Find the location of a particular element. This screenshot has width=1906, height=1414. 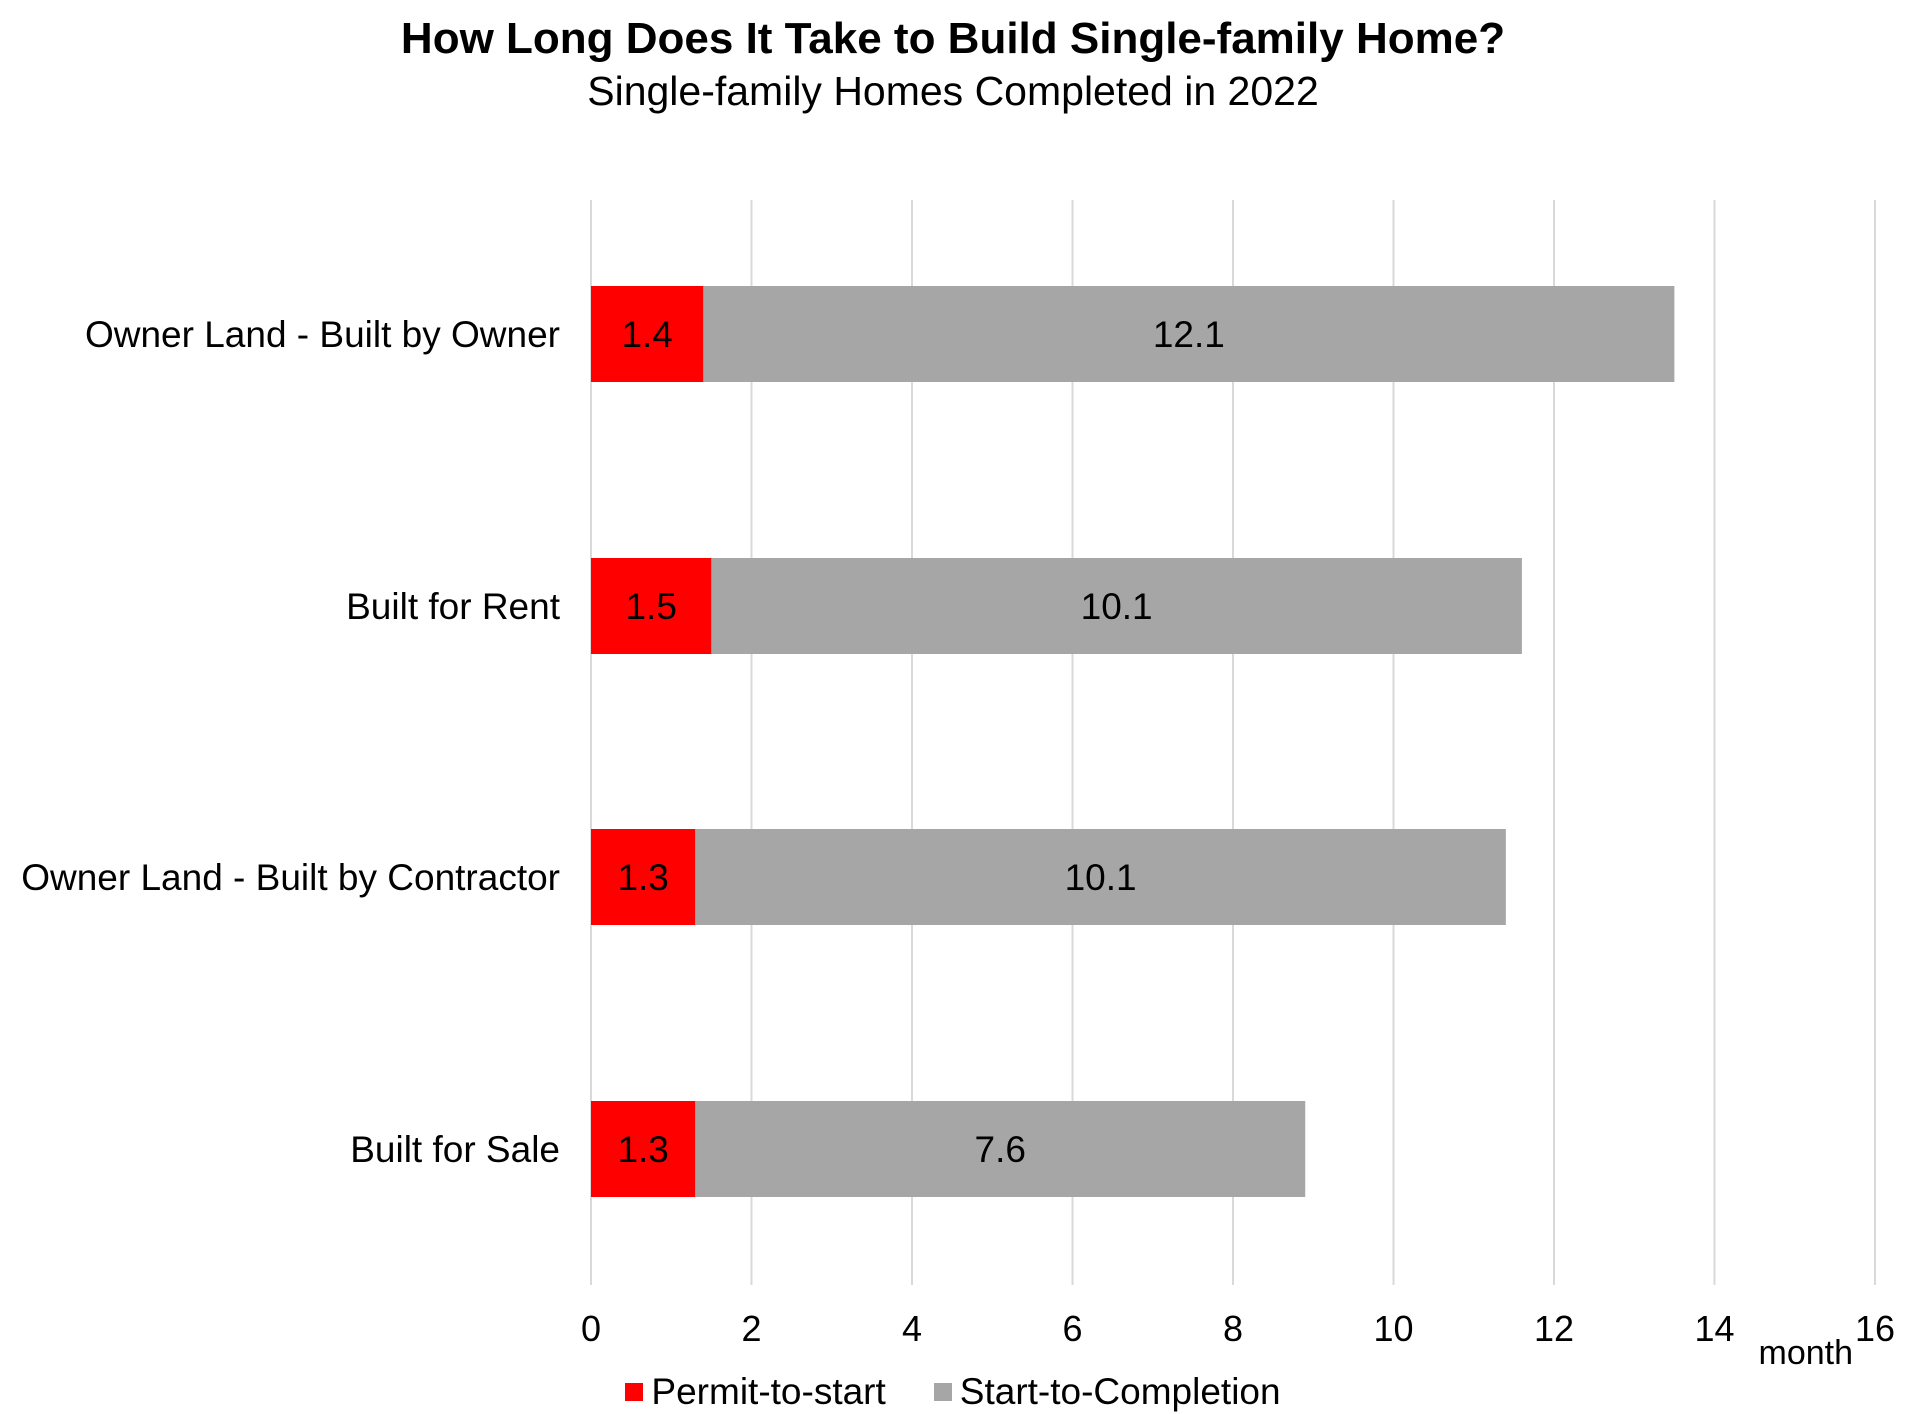

legend-swatch-start-to-completion is located at coordinates (942, 1392).